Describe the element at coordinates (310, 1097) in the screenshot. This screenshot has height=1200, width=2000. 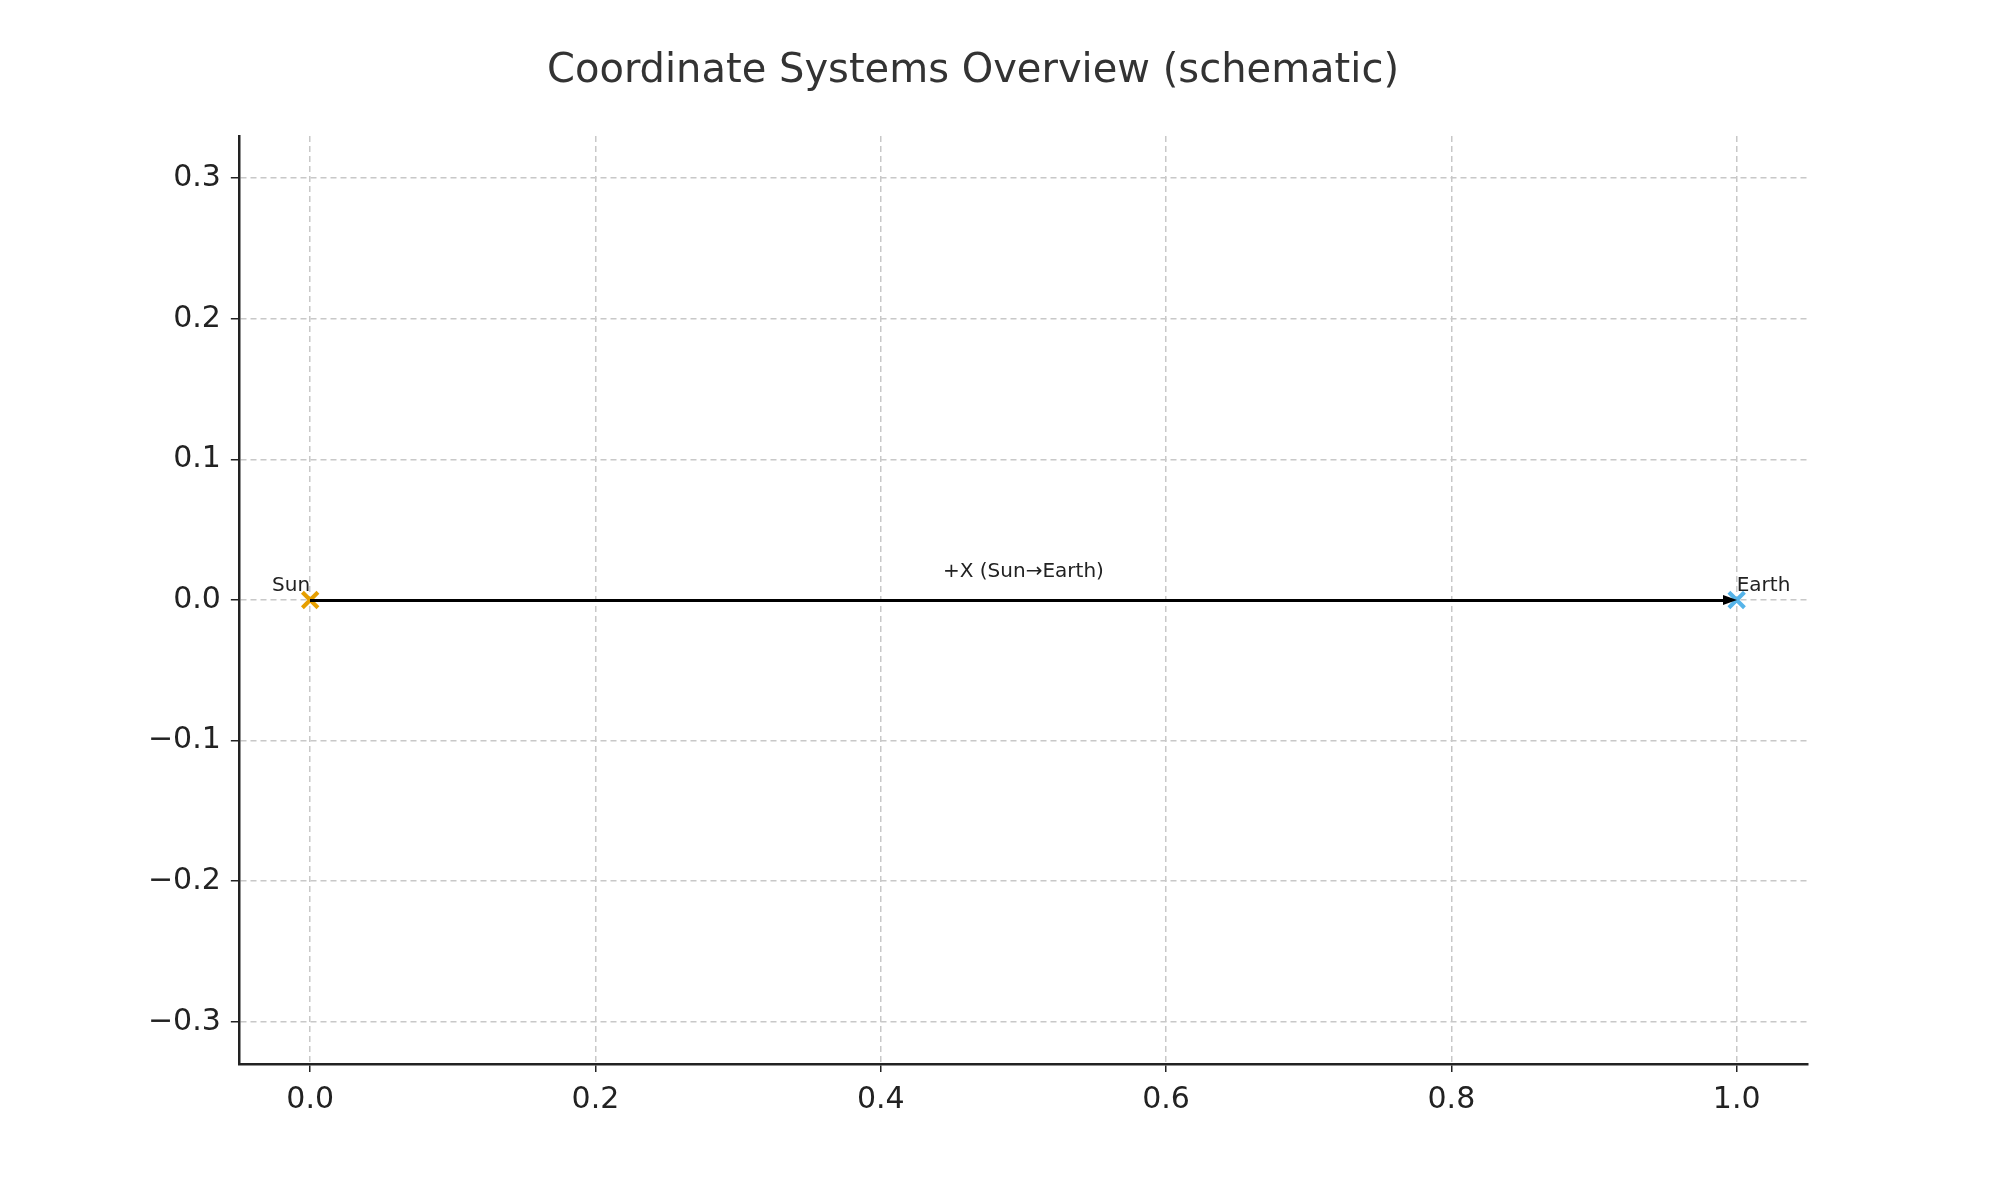
I see `x-tick-label: 0.0` at that location.